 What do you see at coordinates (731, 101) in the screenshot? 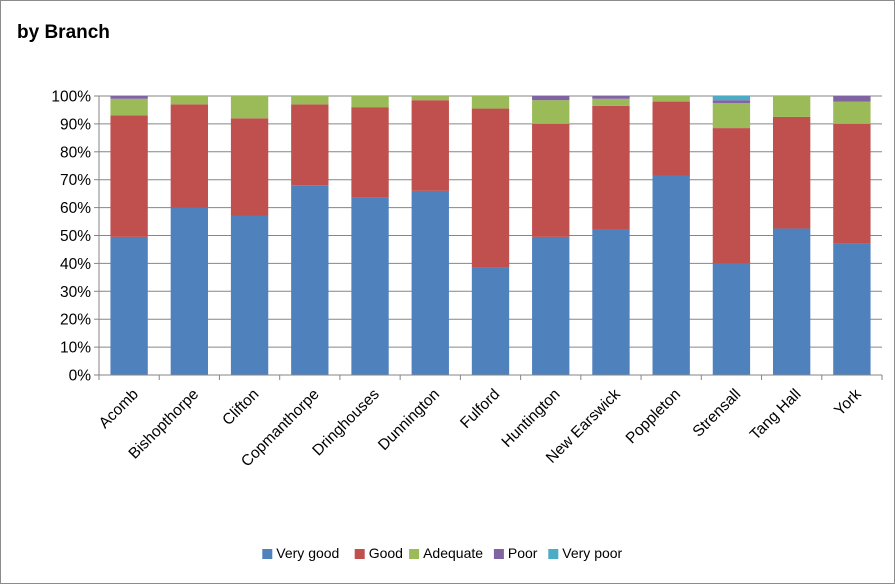
I see `bar-poor-strensall` at bounding box center [731, 101].